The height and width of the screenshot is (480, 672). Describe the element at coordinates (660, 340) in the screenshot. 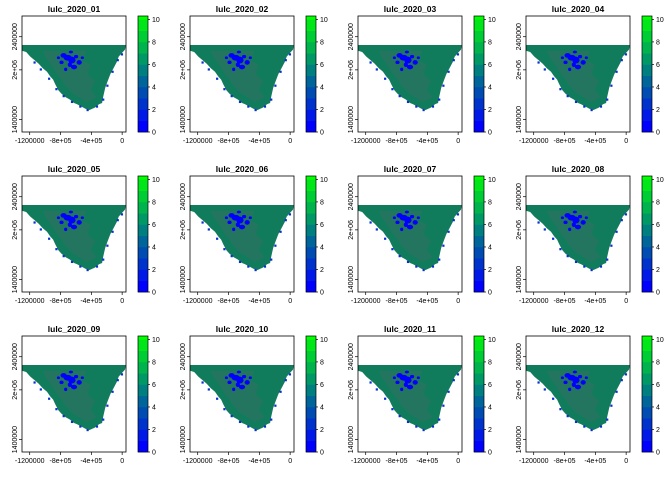

I see `legend-tick-label: 10` at that location.